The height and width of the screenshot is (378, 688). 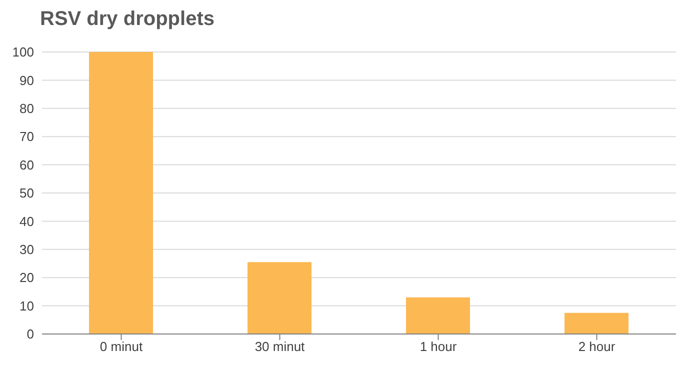 What do you see at coordinates (27, 80) in the screenshot?
I see `y-tick-label: 90` at bounding box center [27, 80].